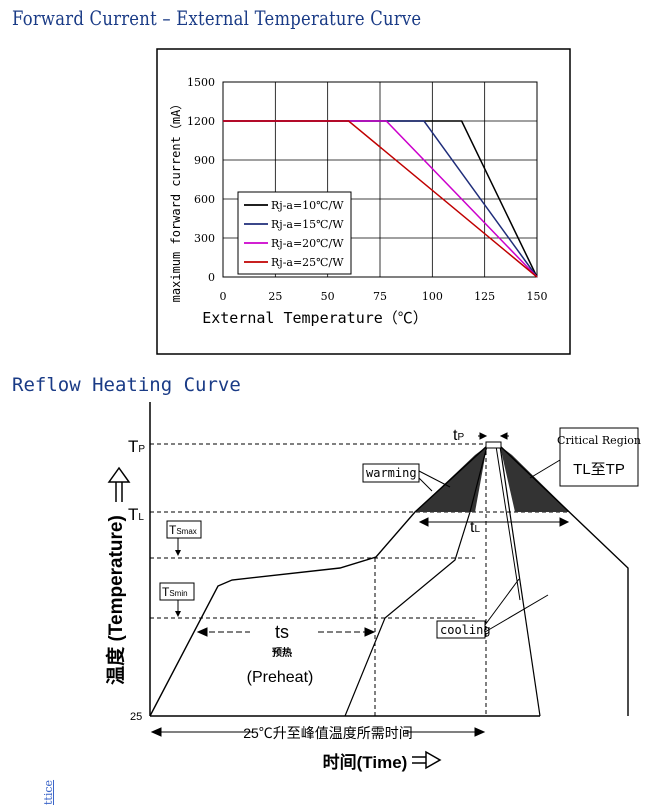  I want to click on x-tick-label: 25, so click(275, 296).